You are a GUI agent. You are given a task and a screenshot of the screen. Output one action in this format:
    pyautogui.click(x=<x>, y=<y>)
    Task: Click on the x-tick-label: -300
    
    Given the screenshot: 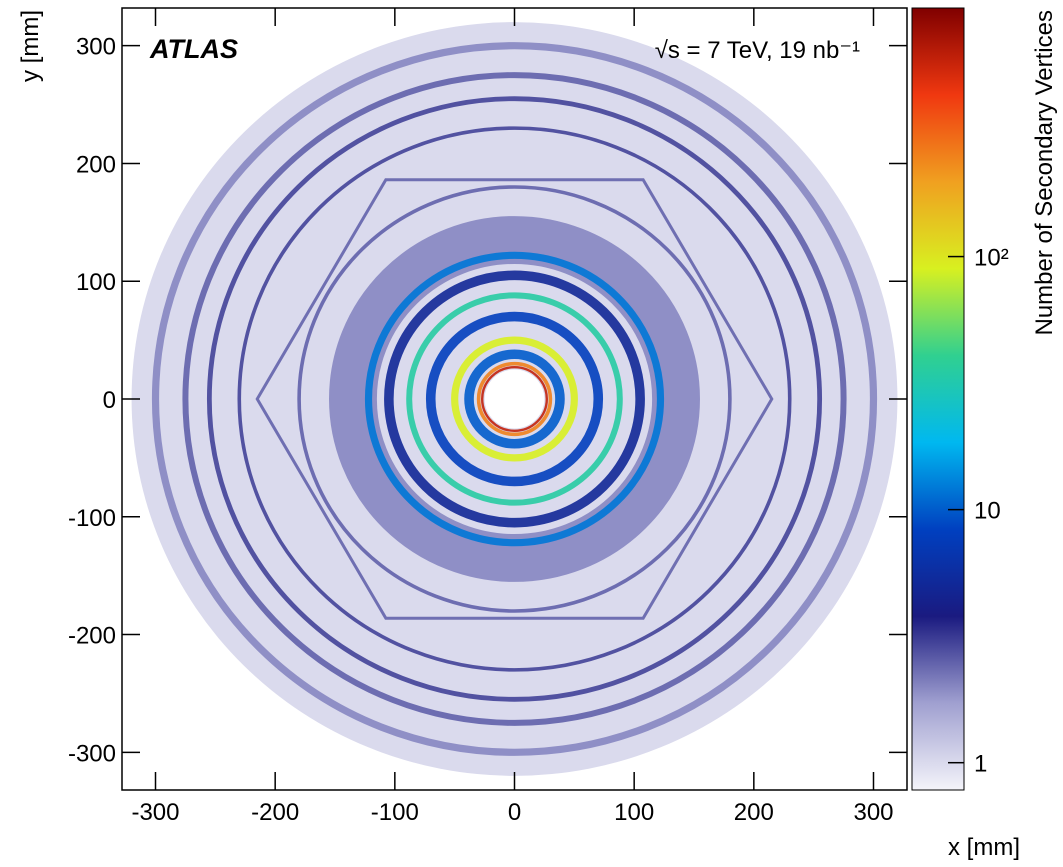 What is the action you would take?
    pyautogui.click(x=155, y=812)
    